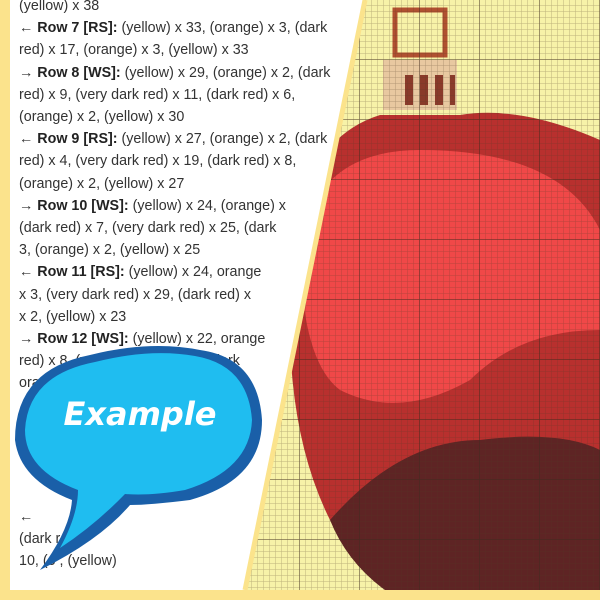  What do you see at coordinates (79, 72) in the screenshot?
I see `row-label: Row 8 [WS]:` at bounding box center [79, 72].